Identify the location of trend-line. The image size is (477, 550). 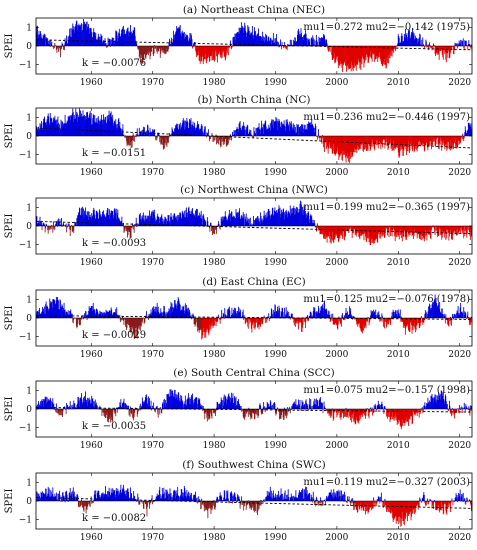
(254, 138).